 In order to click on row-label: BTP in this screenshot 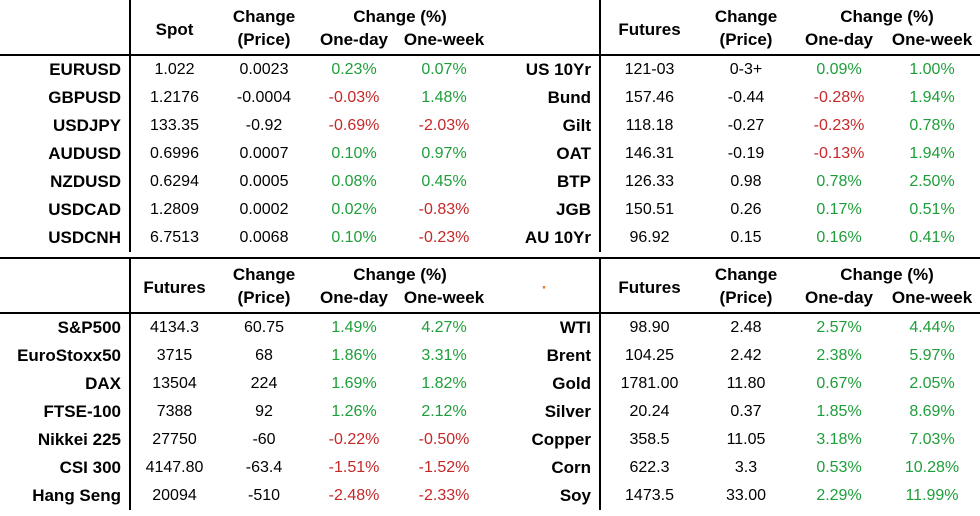, I will do `click(545, 182)`.